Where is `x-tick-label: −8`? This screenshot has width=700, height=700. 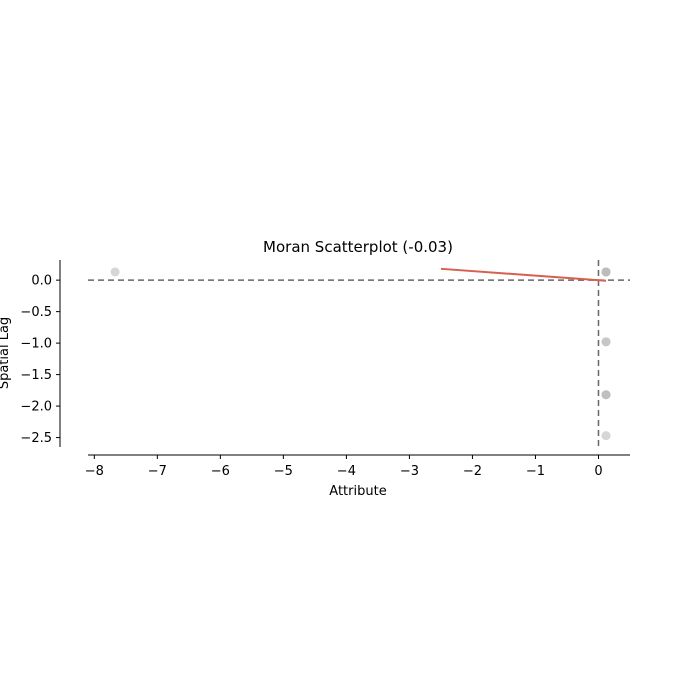 x-tick-label: −8 is located at coordinates (94, 471).